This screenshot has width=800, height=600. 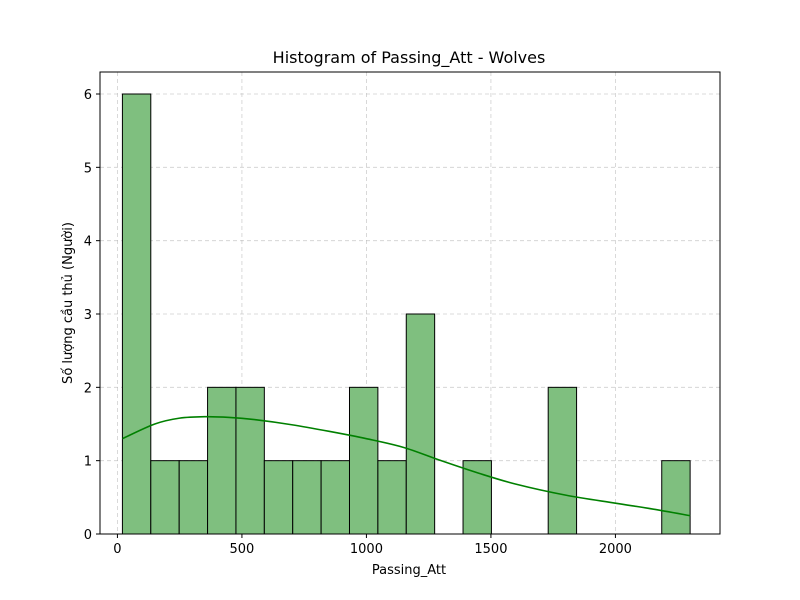 I want to click on y-tick-label: 4, so click(x=88, y=242).